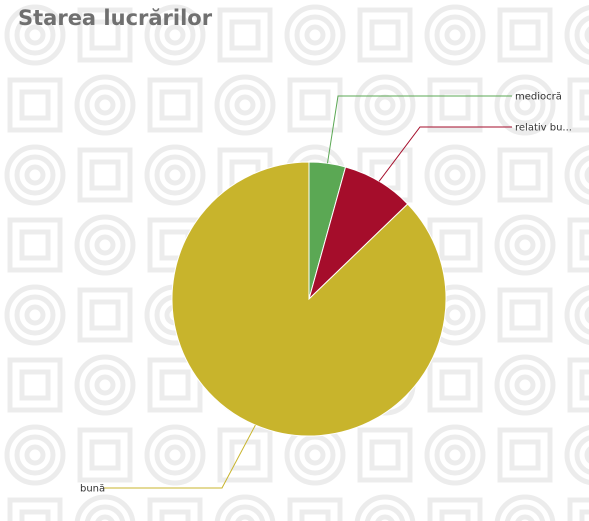  I want to click on slice-label-1: mediocră, so click(538, 97).